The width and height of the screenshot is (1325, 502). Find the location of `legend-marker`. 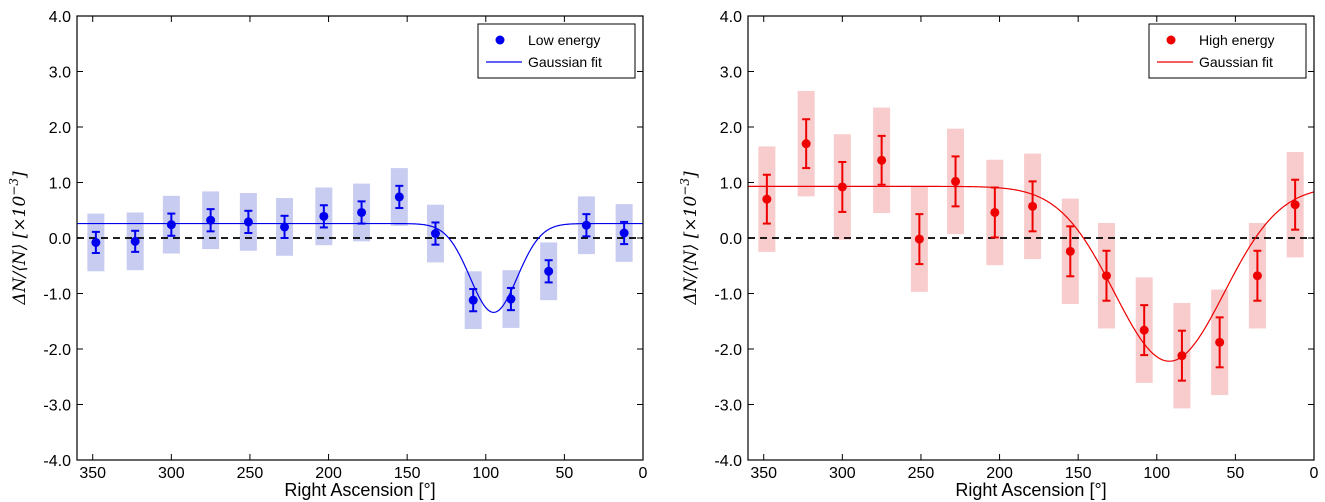

legend-marker is located at coordinates (500, 40).